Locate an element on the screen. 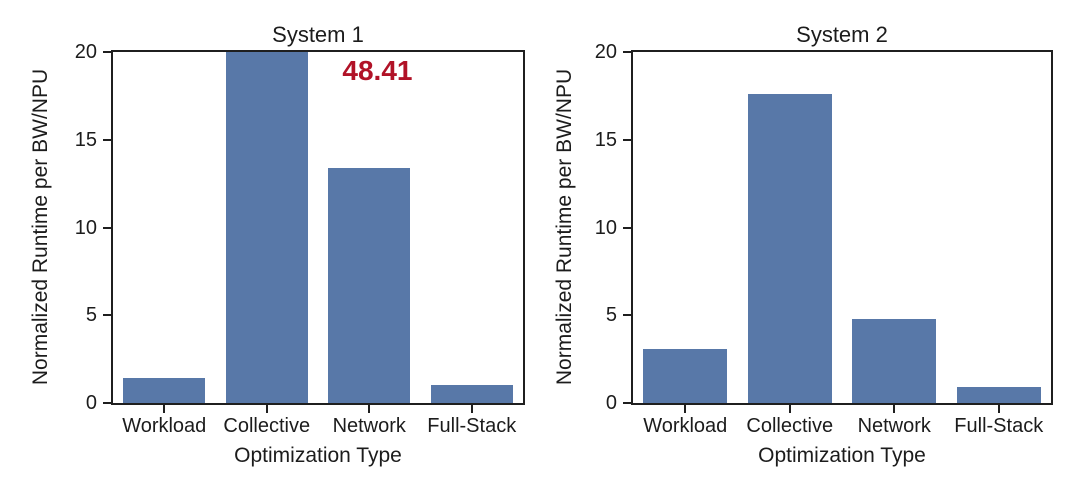 The height and width of the screenshot is (491, 1080). chart1-x-axis-label: Optimization Type is located at coordinates (318, 455).